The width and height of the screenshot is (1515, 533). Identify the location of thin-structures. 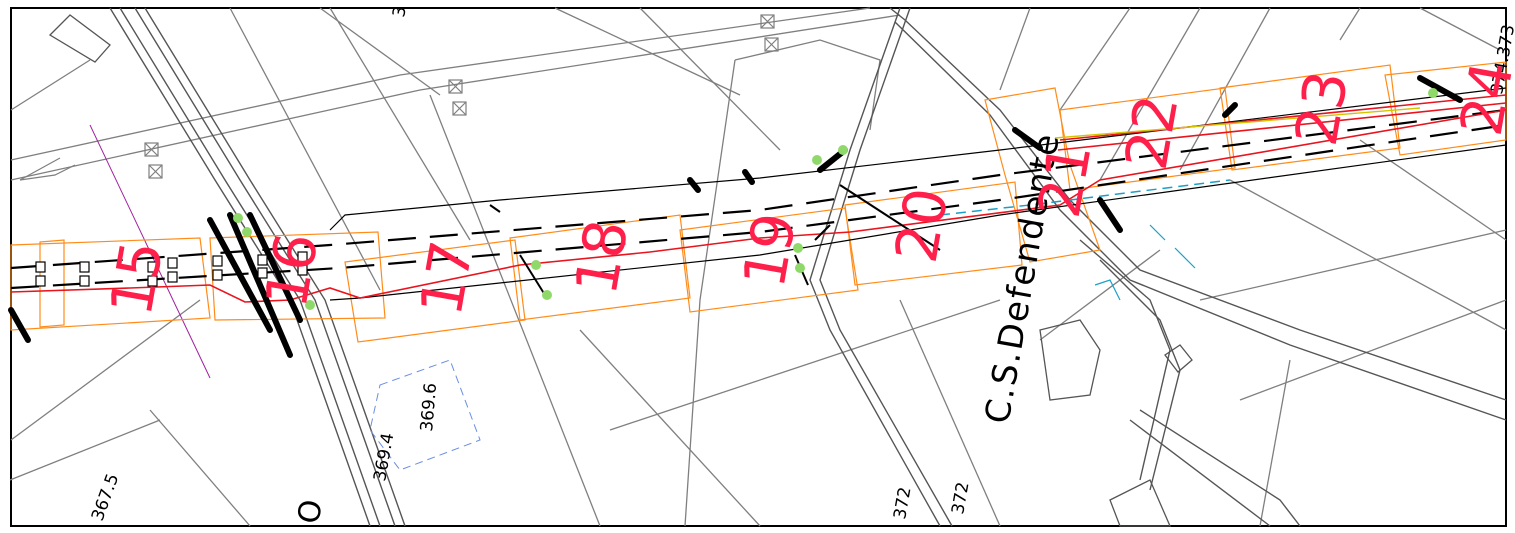
(715, 240).